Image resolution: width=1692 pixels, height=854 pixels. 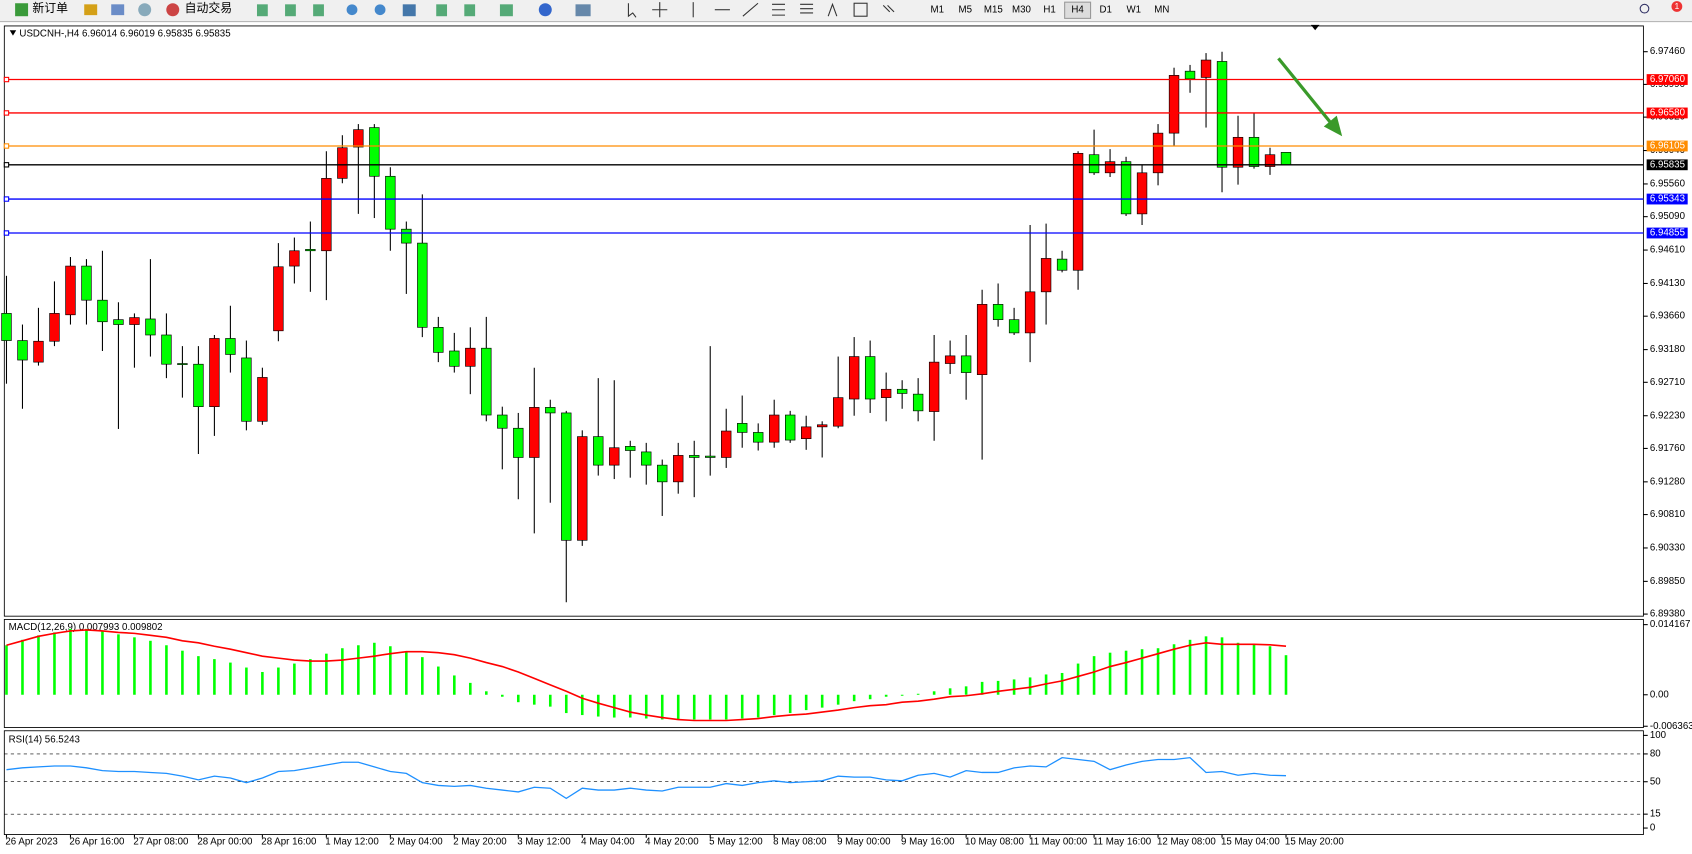 I want to click on timeframe-button: D1, so click(x=1105, y=9).